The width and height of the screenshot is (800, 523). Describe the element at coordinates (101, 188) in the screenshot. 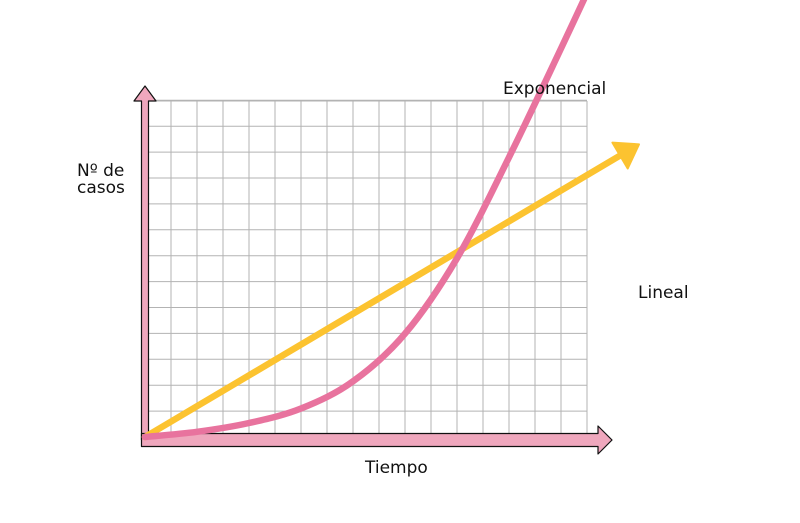

I see `y-axis-label-line-2: casos` at that location.